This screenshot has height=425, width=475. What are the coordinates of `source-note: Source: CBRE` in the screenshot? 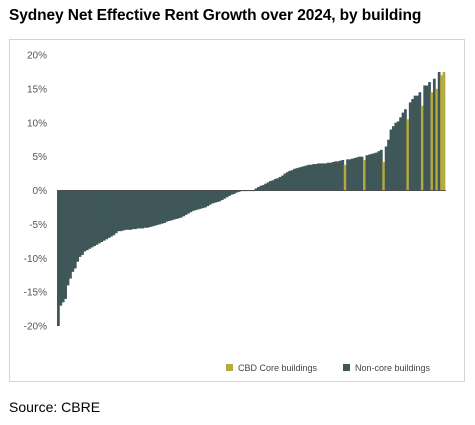 It's located at (55, 407).